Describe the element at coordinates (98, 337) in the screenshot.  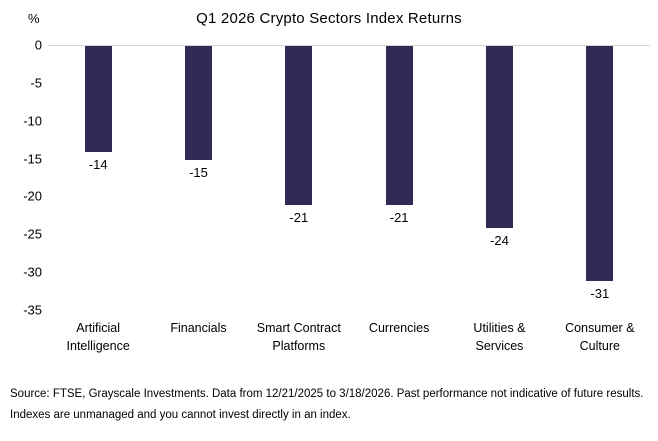
I see `x-axis-category-label: Artificial Intelligence` at that location.